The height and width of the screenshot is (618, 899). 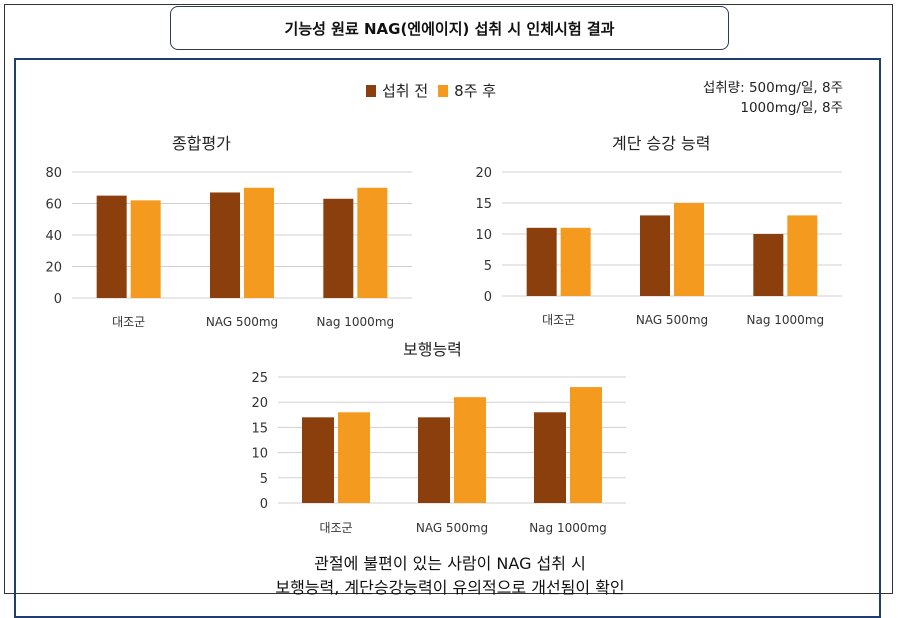 What do you see at coordinates (475, 91) in the screenshot?
I see `legend-label-after: 8주 후` at bounding box center [475, 91].